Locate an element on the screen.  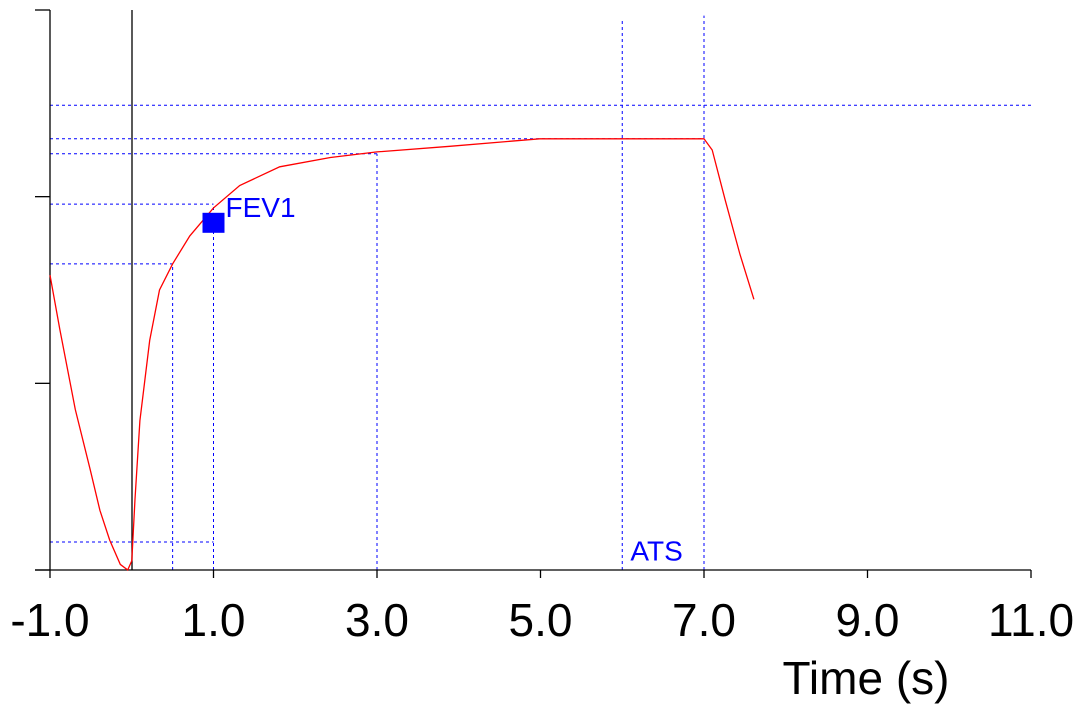
x-tick-label: 5.0 is located at coordinates (541, 620).